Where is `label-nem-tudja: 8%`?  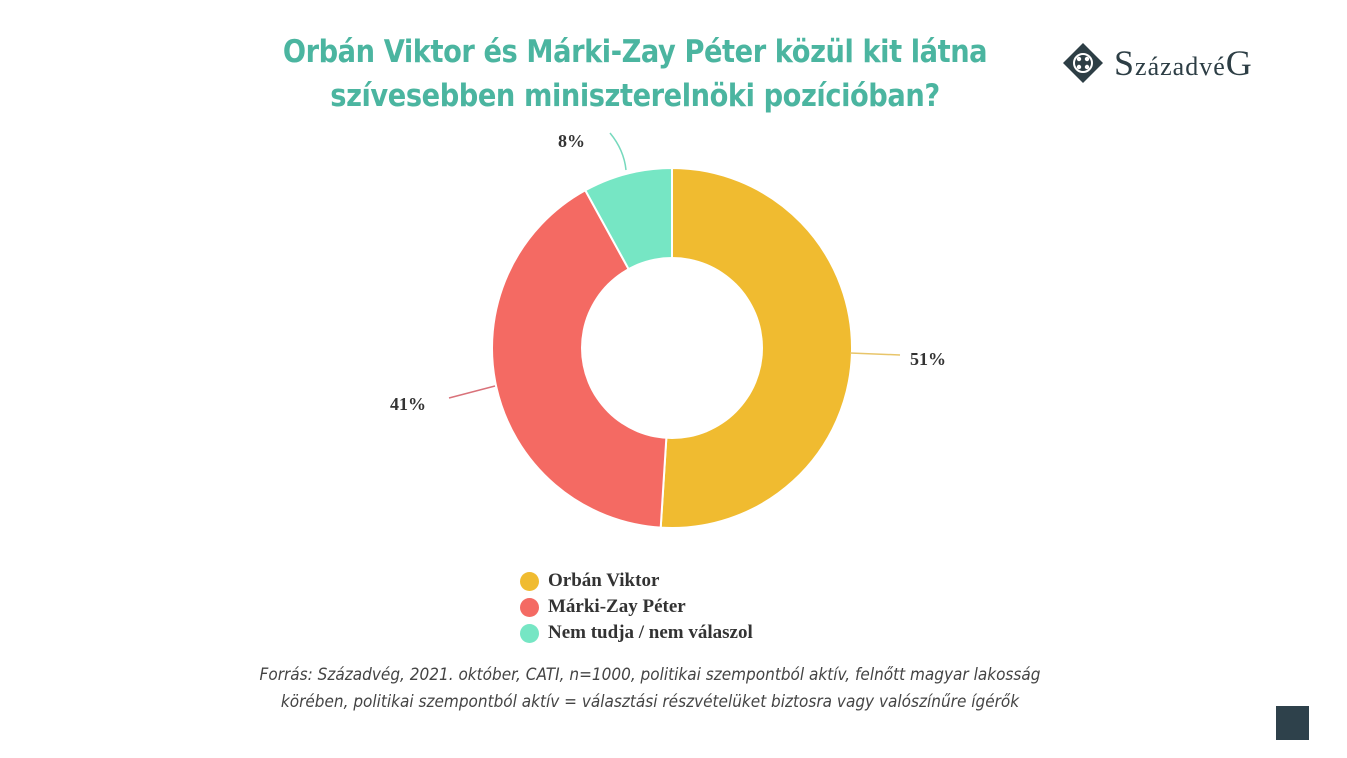 label-nem-tudja: 8% is located at coordinates (571, 141).